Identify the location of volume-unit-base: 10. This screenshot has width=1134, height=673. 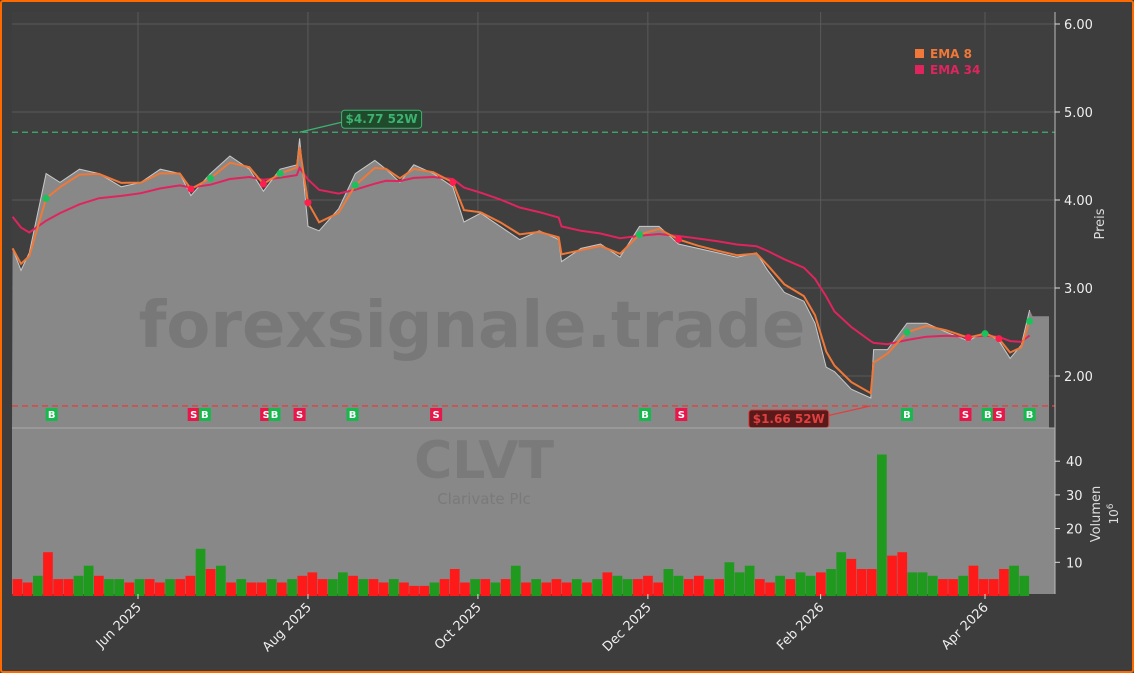
(1114, 516).